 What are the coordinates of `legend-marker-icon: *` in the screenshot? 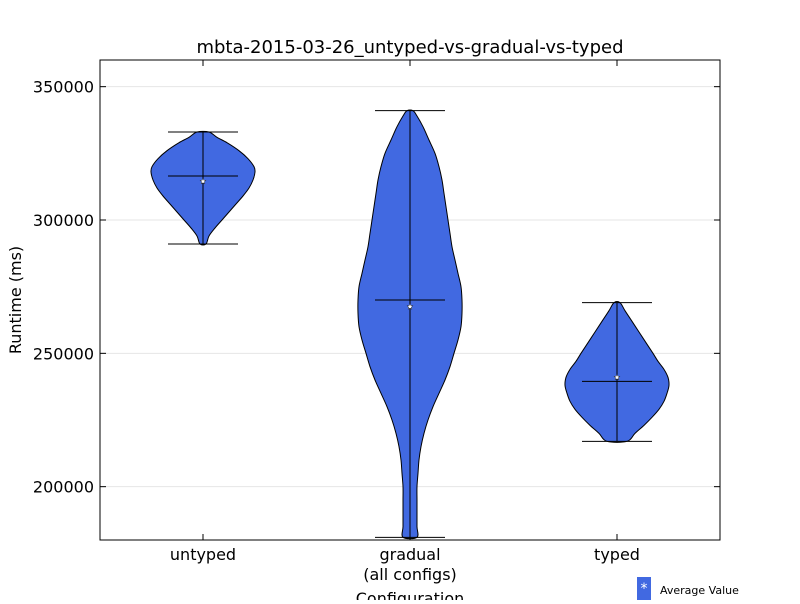 It's located at (644, 589).